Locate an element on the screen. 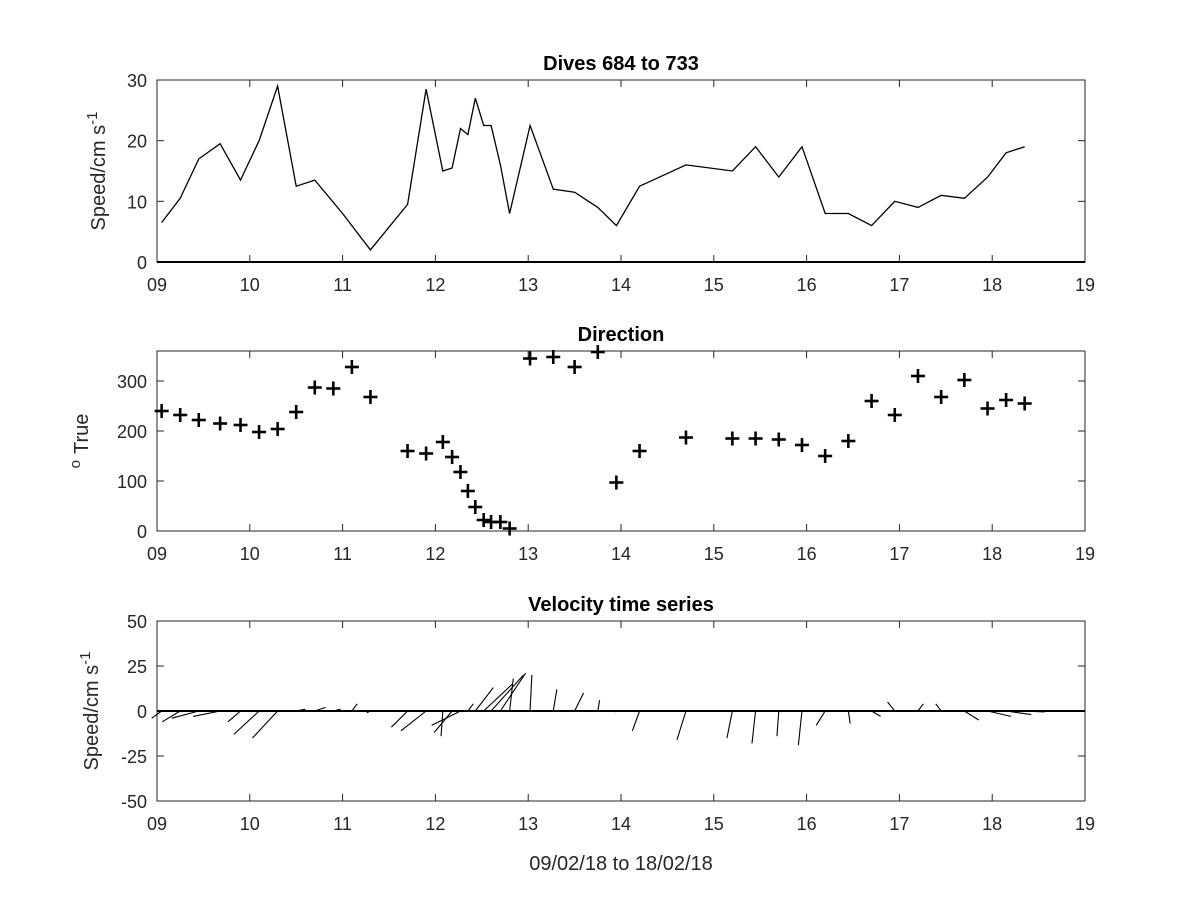  velocity-panel-x-tick-label: 13 is located at coordinates (528, 824).